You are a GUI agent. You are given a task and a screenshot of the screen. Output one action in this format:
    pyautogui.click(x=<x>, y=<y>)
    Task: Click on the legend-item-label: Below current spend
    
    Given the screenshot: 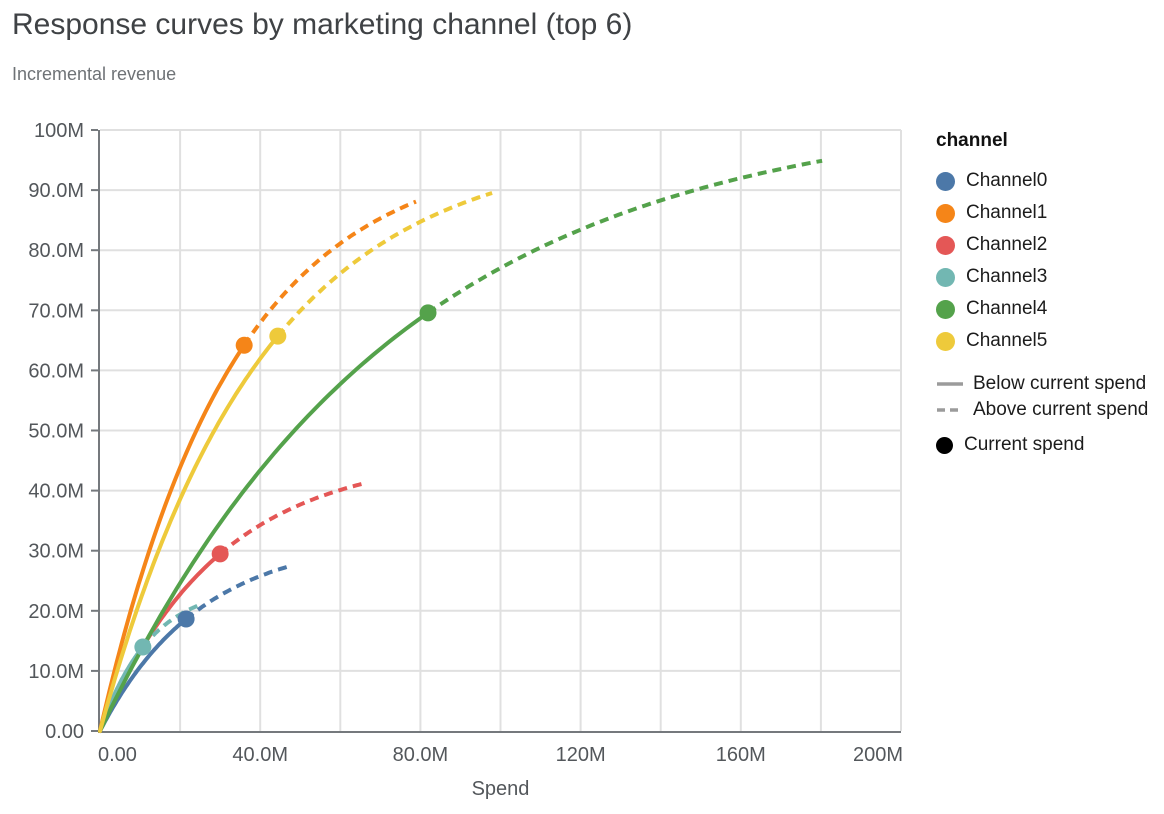 What is the action you would take?
    pyautogui.click(x=1060, y=383)
    